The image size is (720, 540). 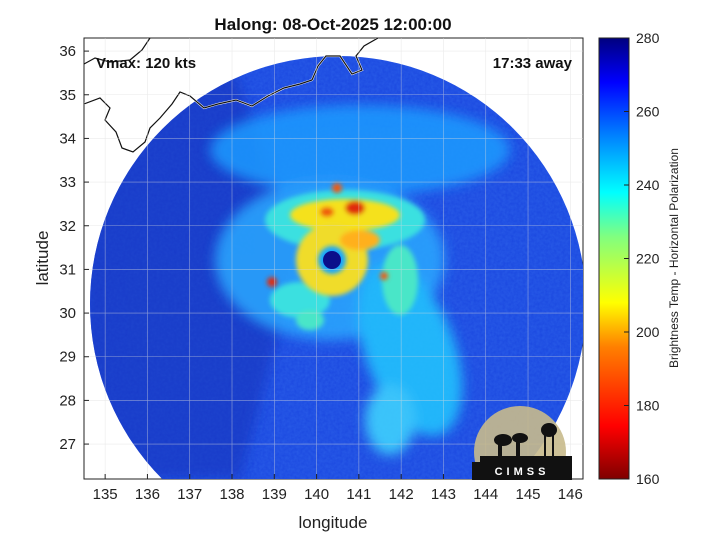 What do you see at coordinates (338, 488) in the screenshot?
I see `x-axis: 135 136 137 138 139 140 141 142 143 144 145 146` at bounding box center [338, 488].